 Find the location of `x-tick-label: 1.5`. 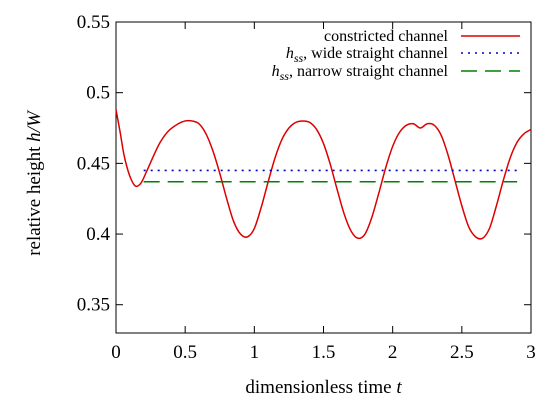

x-tick-label: 1.5 is located at coordinates (324, 352).